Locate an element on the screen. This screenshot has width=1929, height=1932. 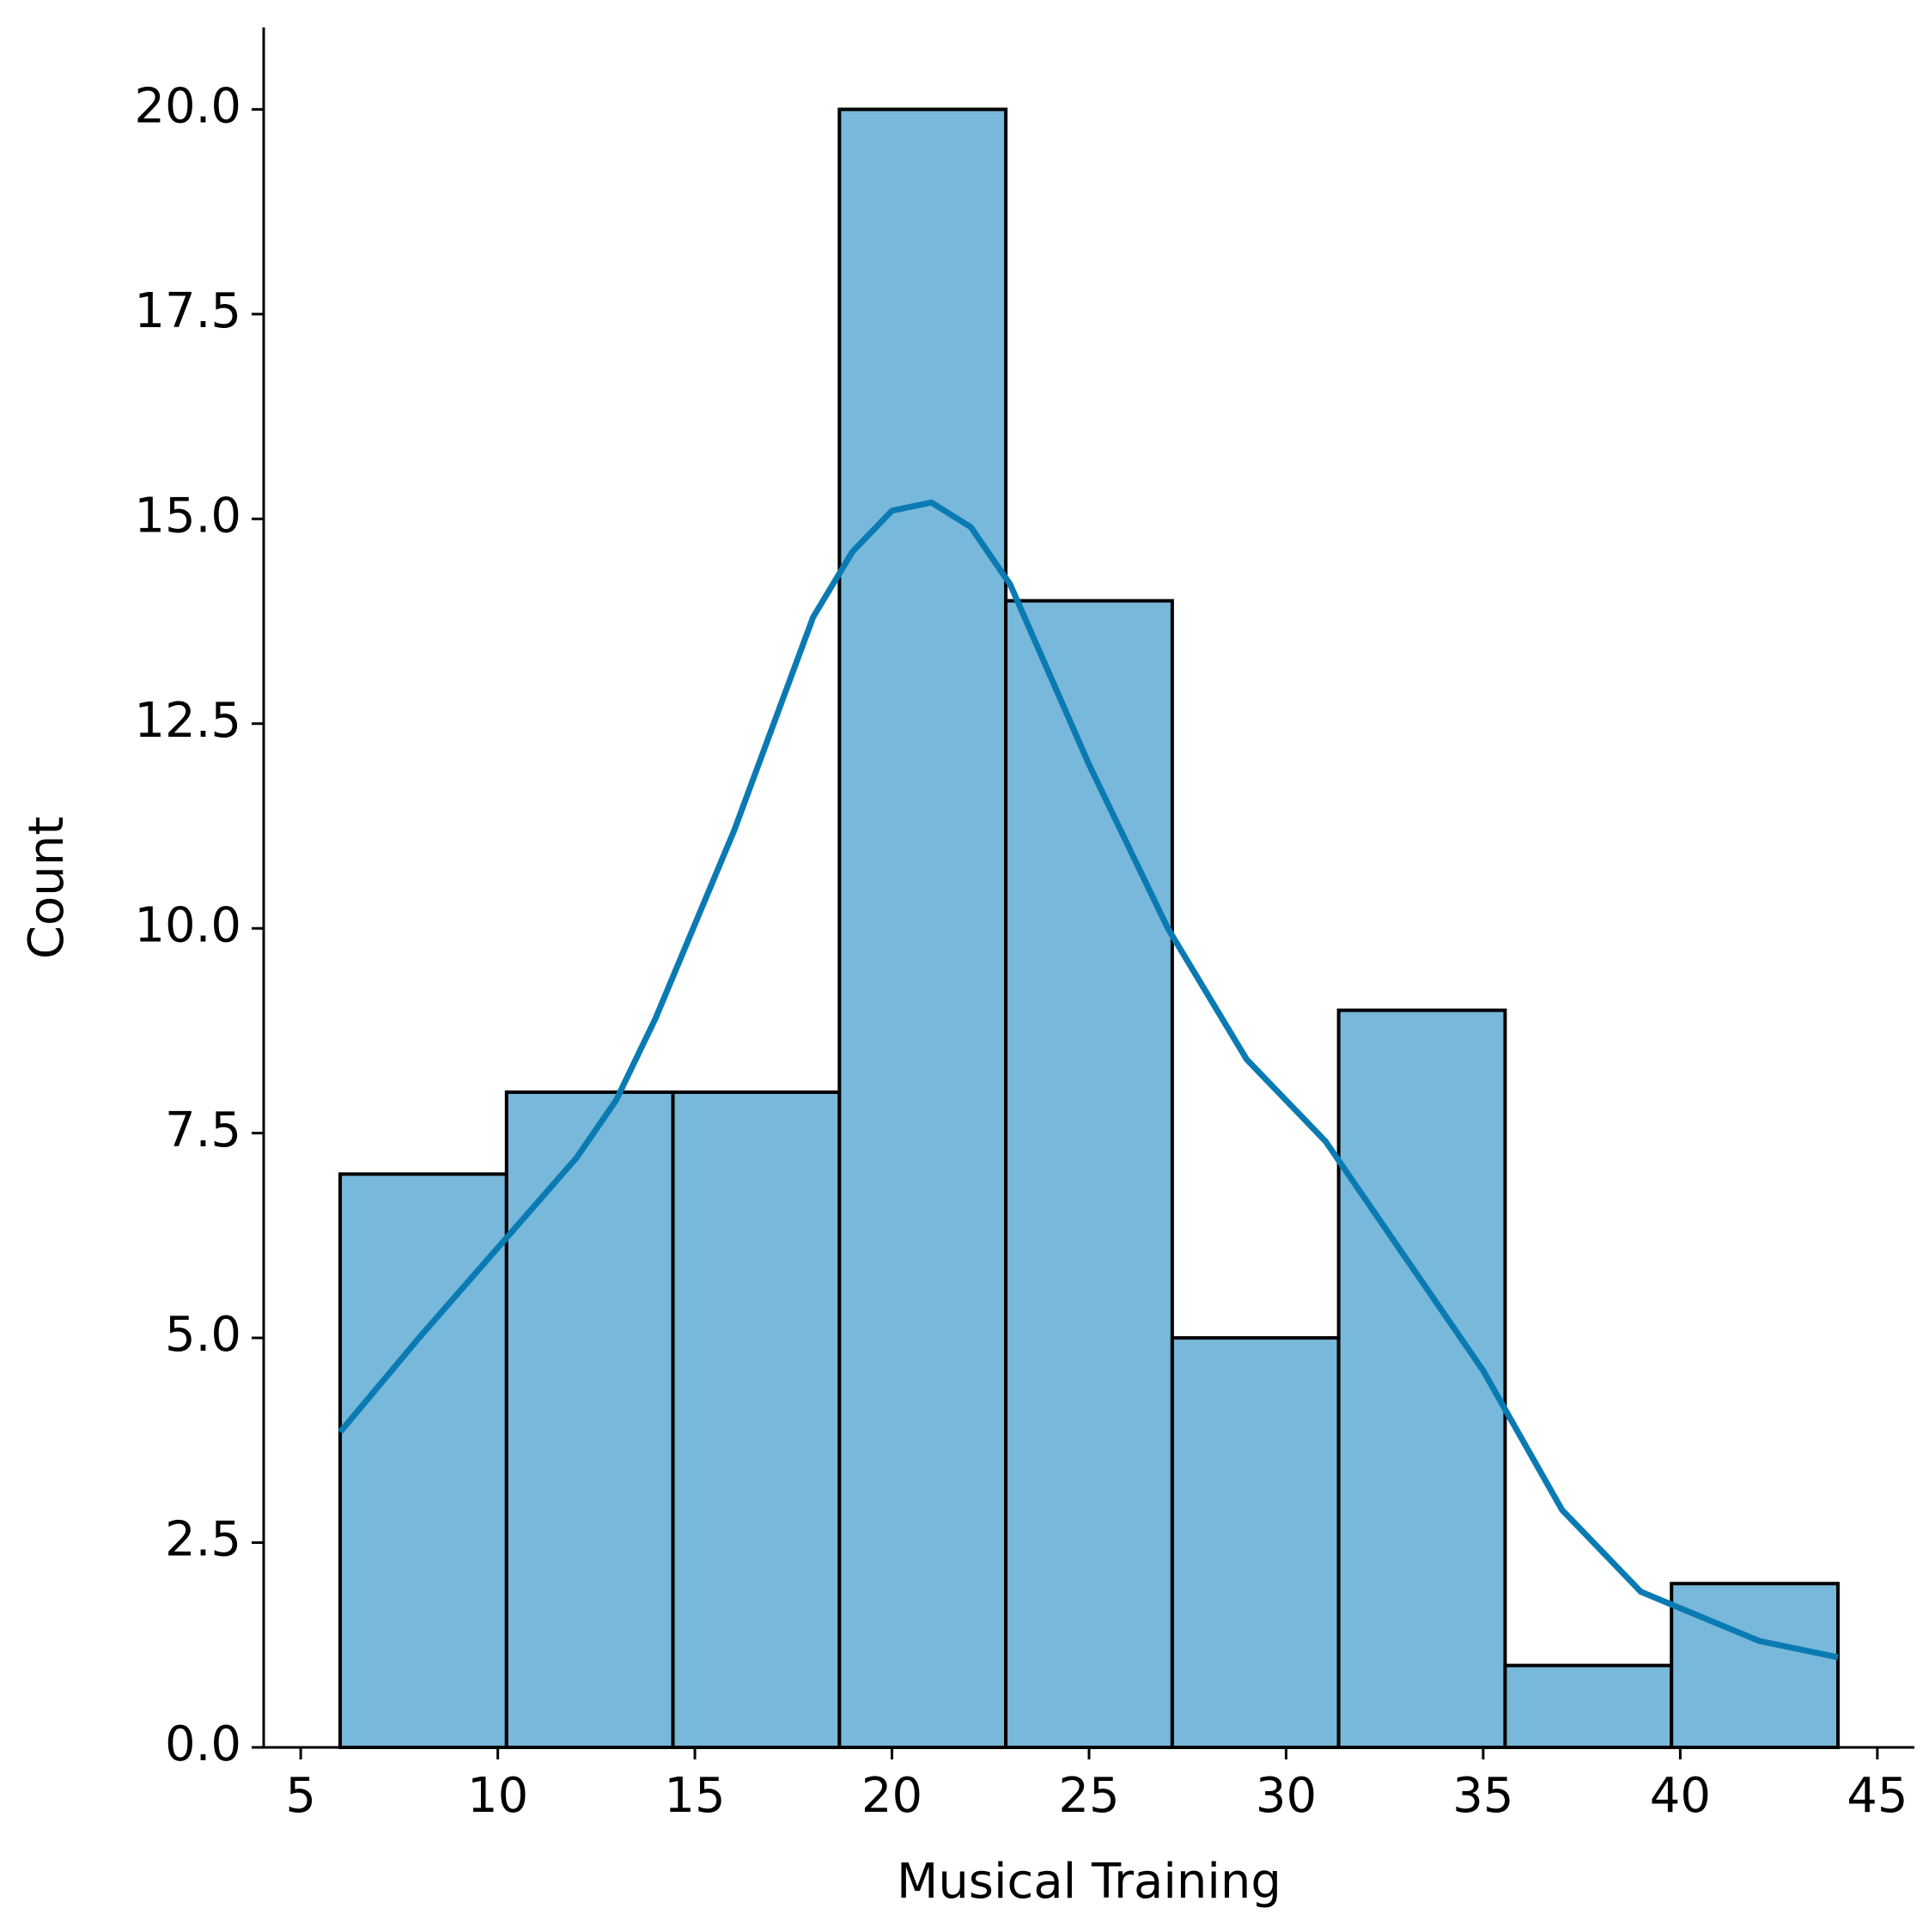
y-tick-label: 5.0 is located at coordinates (203, 1335).